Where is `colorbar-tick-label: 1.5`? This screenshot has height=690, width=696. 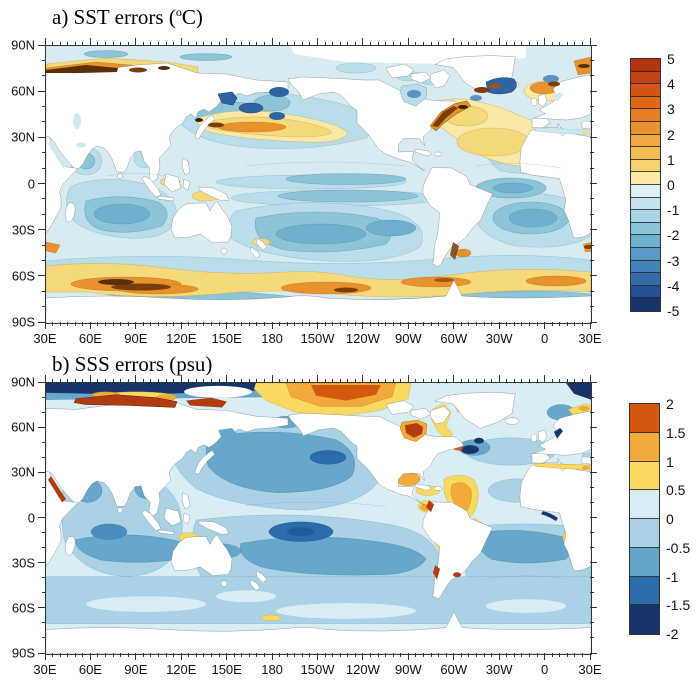
colorbar-tick-label: 1.5 is located at coordinates (676, 432).